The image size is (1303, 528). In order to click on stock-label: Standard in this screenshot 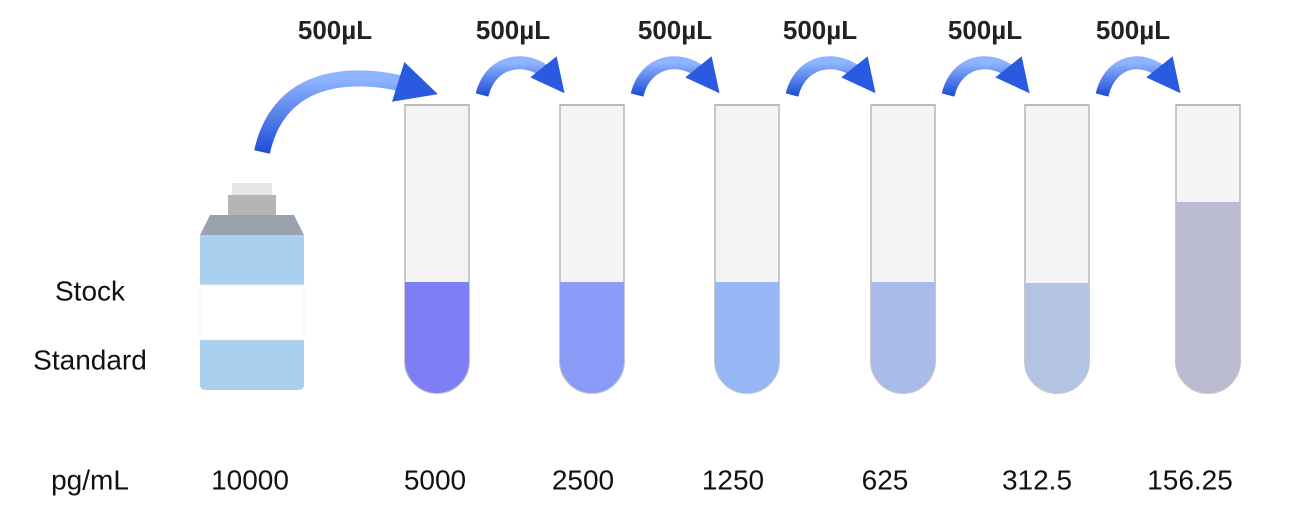, I will do `click(90, 359)`.